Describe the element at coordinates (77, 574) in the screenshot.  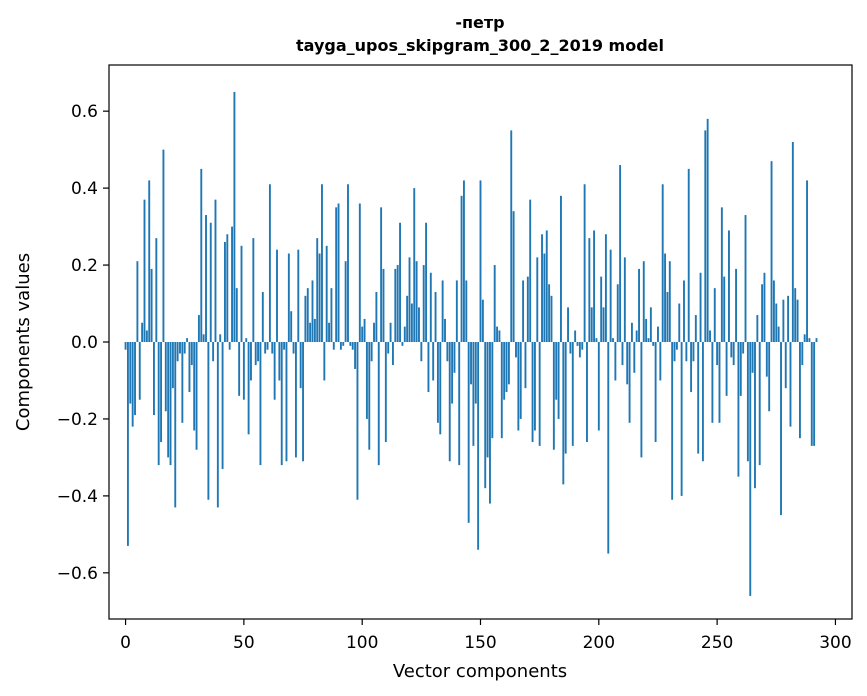
I see `y-tick-label: −0.6` at that location.